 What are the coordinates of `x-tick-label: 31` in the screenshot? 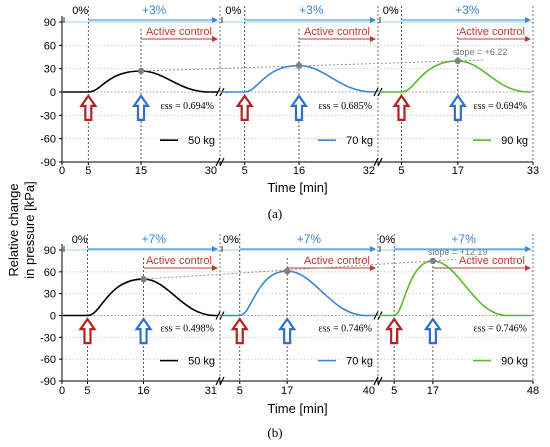 It's located at (211, 391).